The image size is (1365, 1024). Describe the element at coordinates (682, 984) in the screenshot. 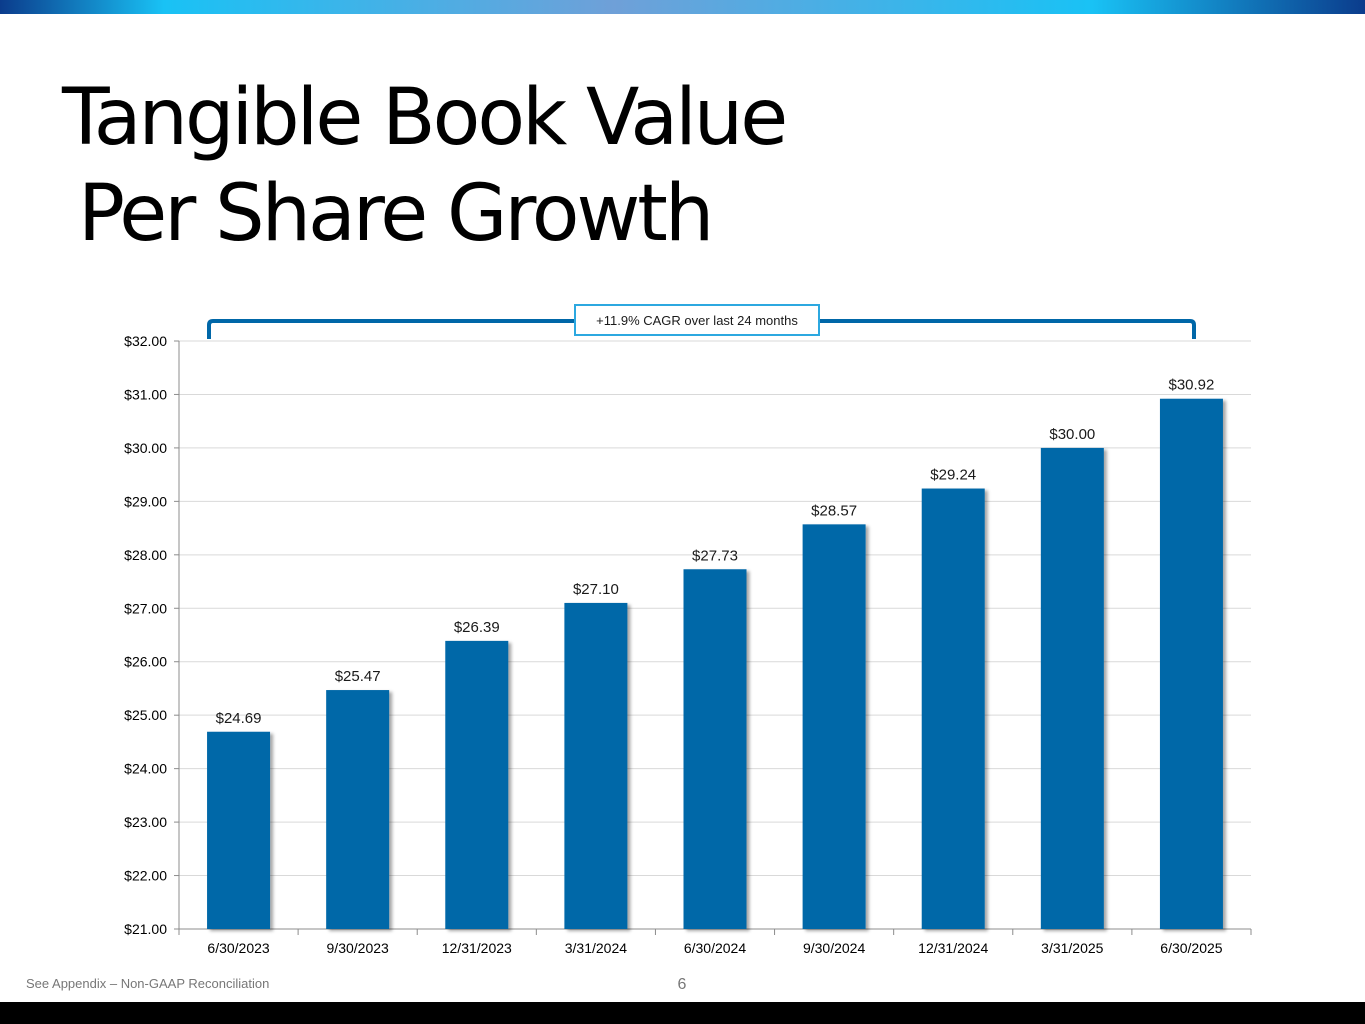

I see `page-number: 6` at that location.